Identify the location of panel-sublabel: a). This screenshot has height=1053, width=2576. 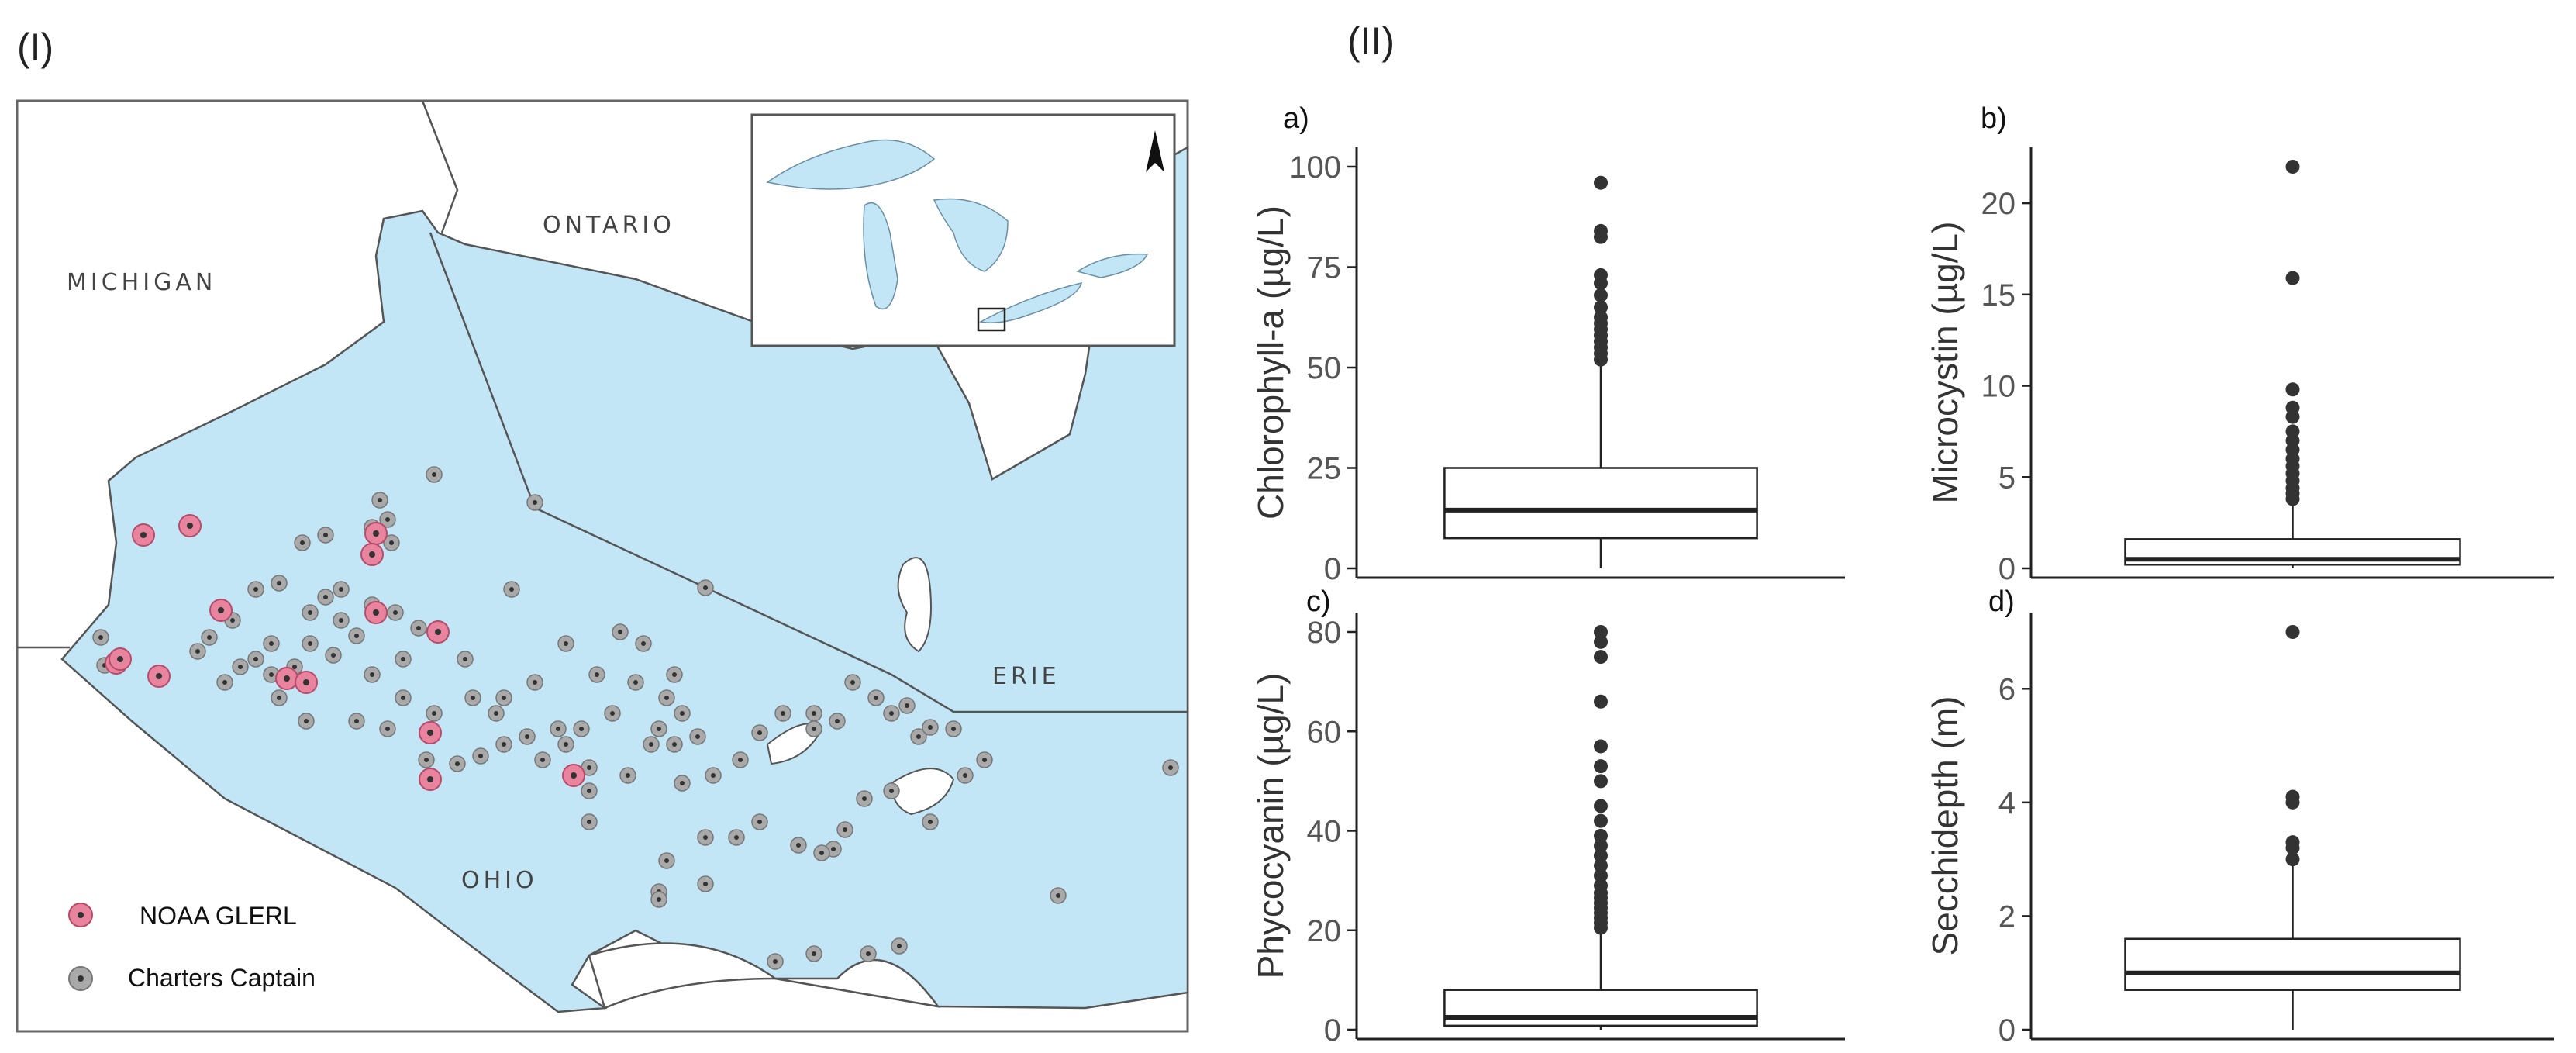
(1296, 119).